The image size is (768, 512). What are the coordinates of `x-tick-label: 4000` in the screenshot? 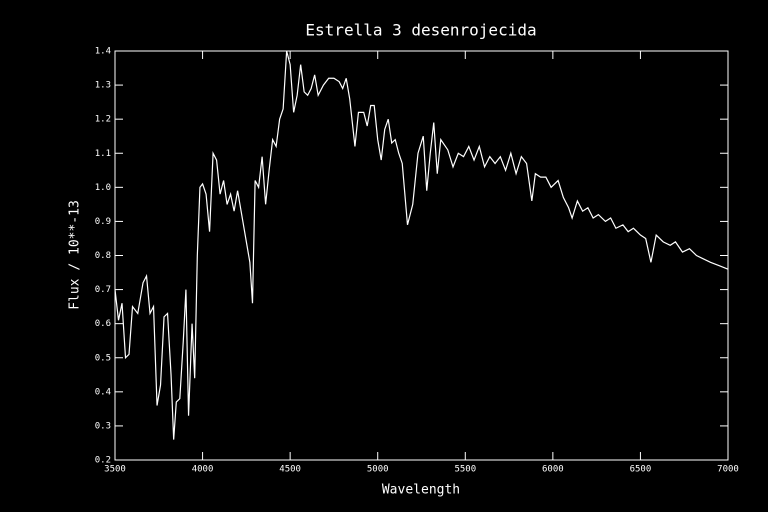 It's located at (203, 470).